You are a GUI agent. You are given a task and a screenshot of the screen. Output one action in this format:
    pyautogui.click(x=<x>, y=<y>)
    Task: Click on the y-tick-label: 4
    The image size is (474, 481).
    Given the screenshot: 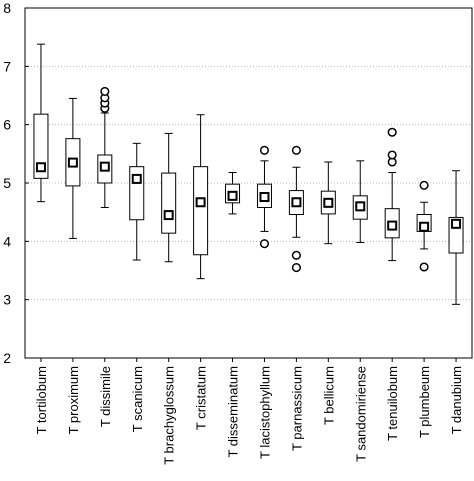 What is the action you would take?
    pyautogui.click(x=7, y=241)
    